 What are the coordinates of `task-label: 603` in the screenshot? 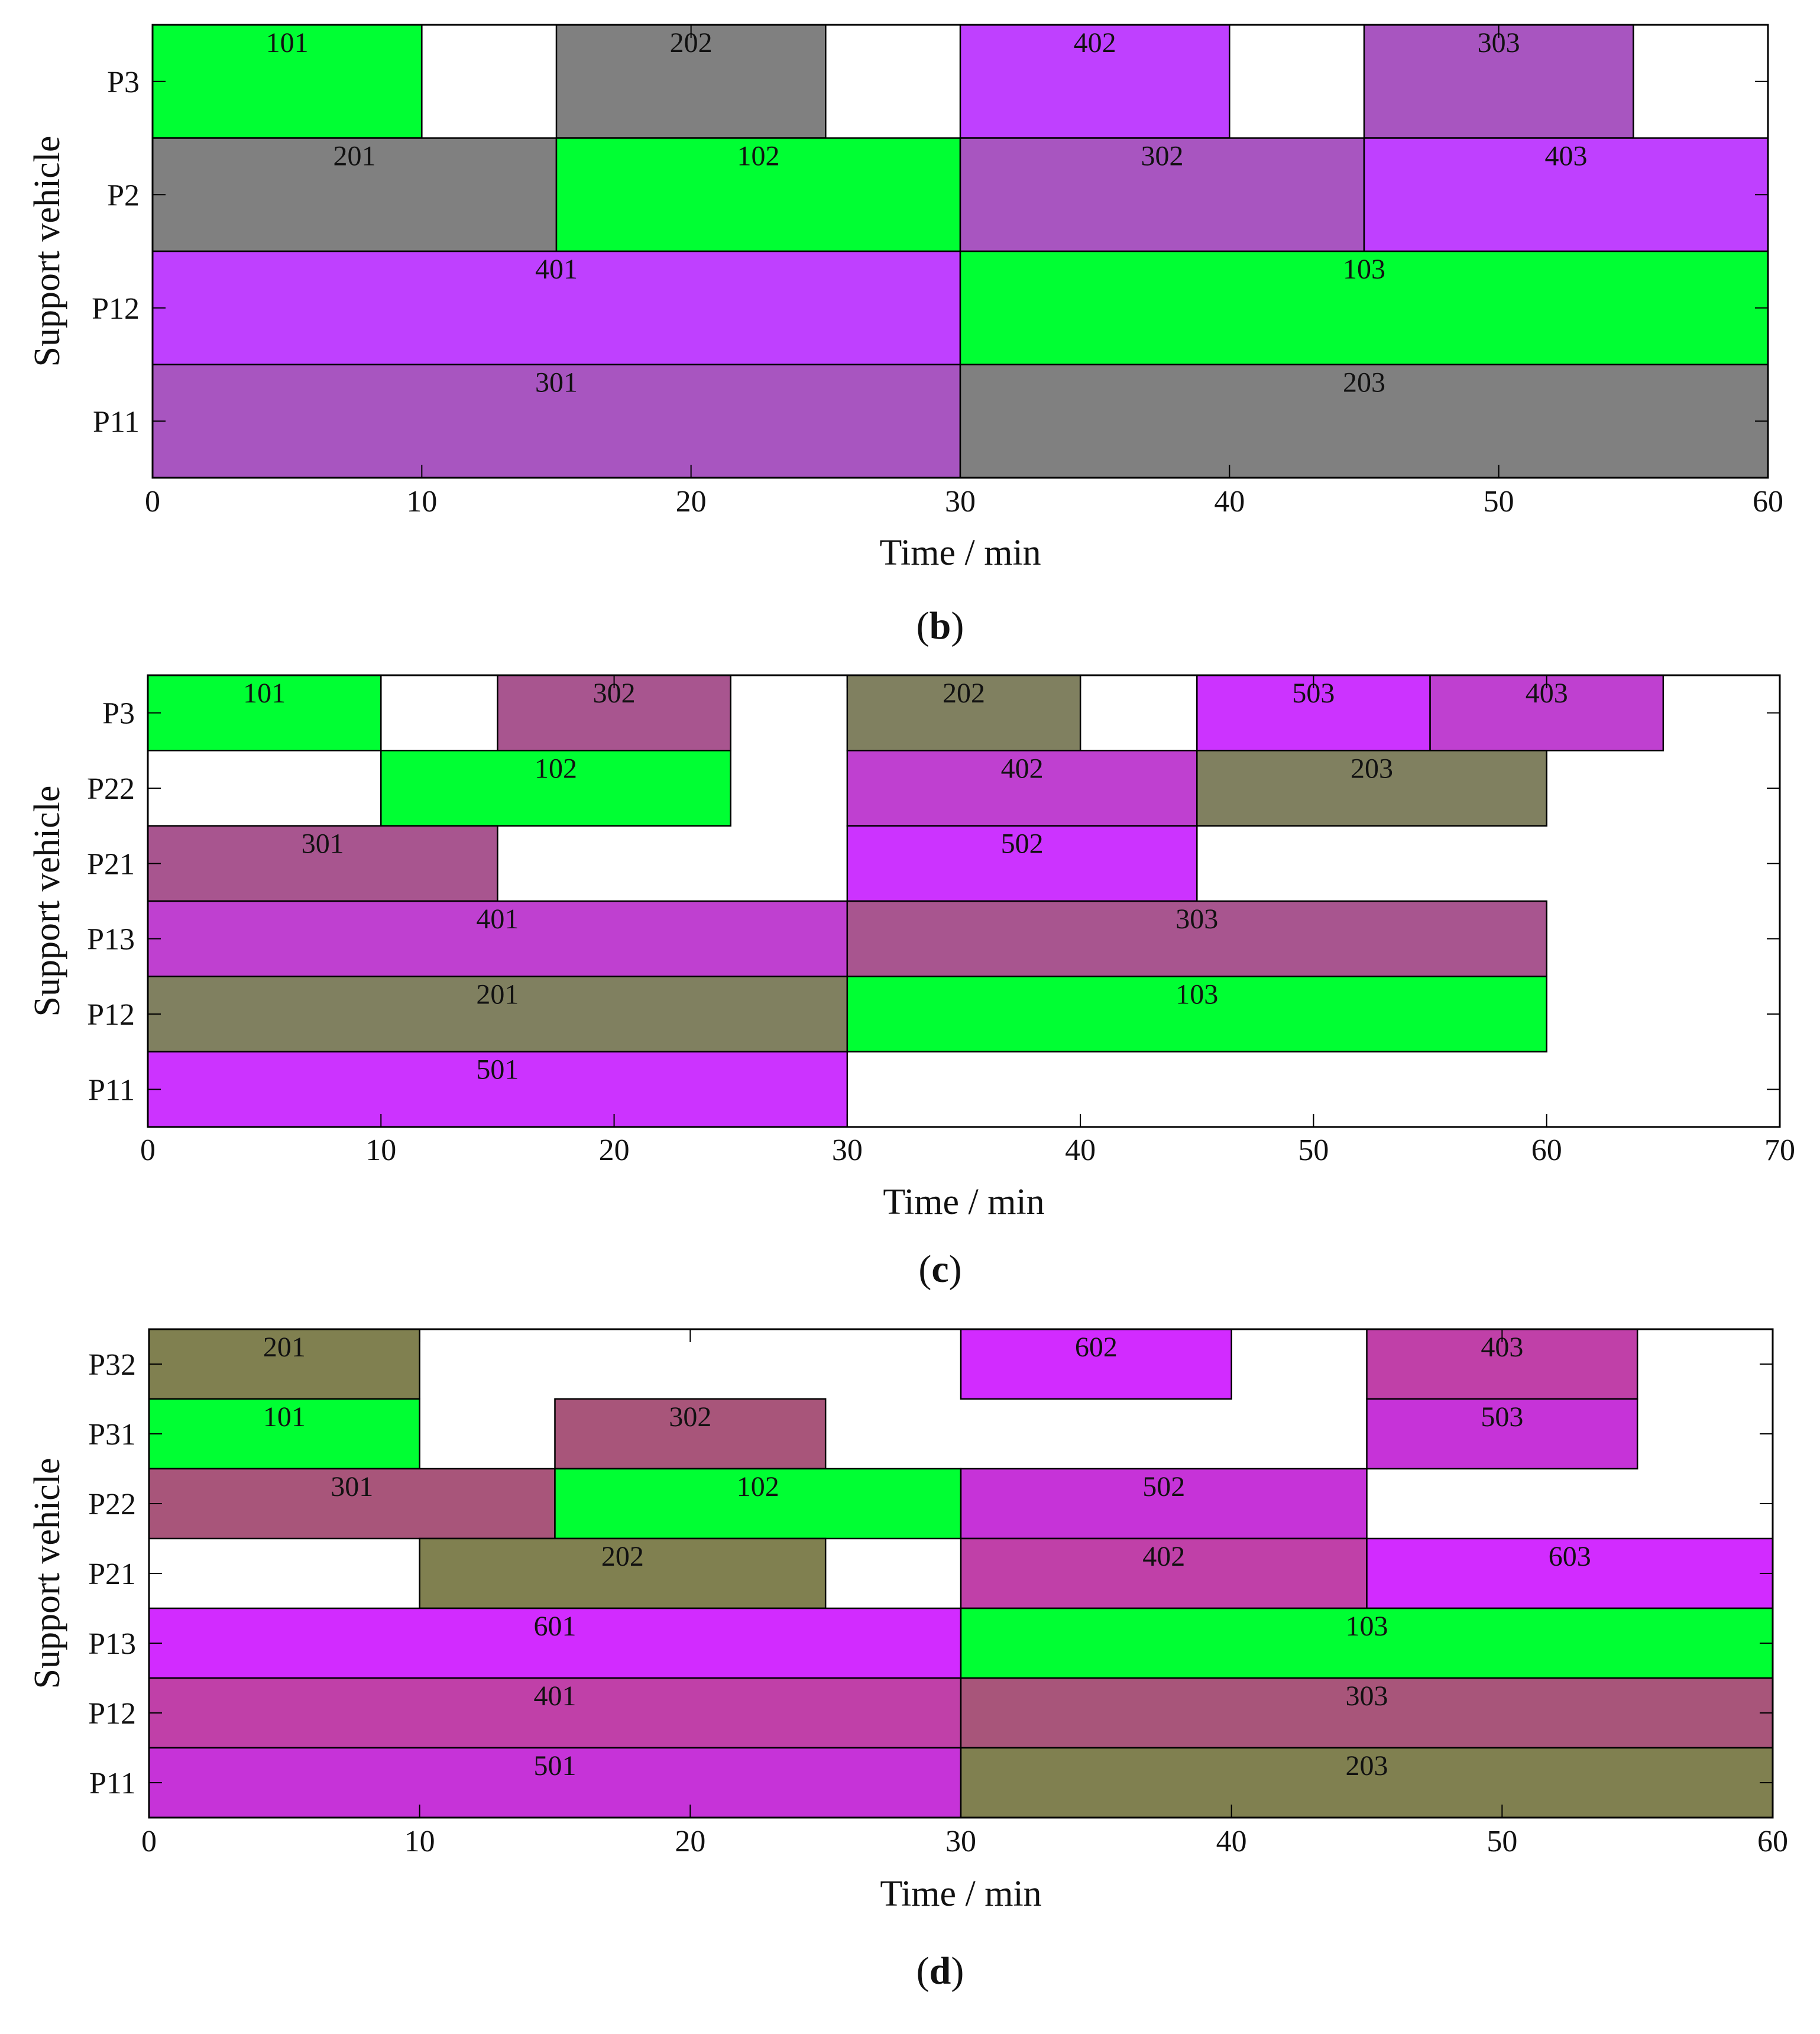 It's located at (1570, 1556).